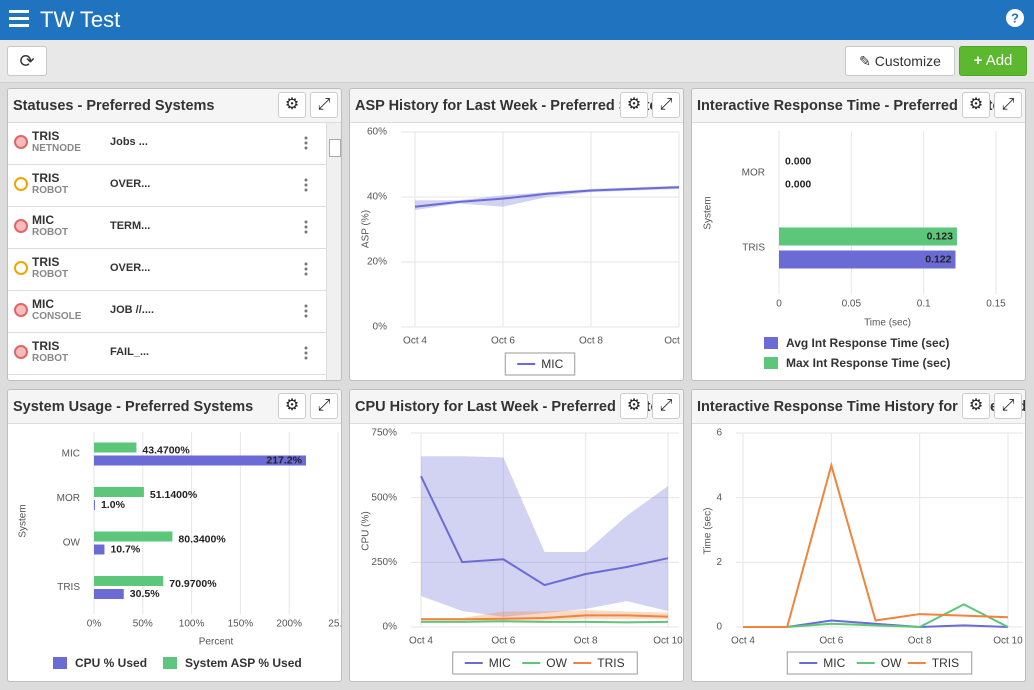 The height and width of the screenshot is (690, 1034). I want to click on header: TW Test ?, so click(517, 20).